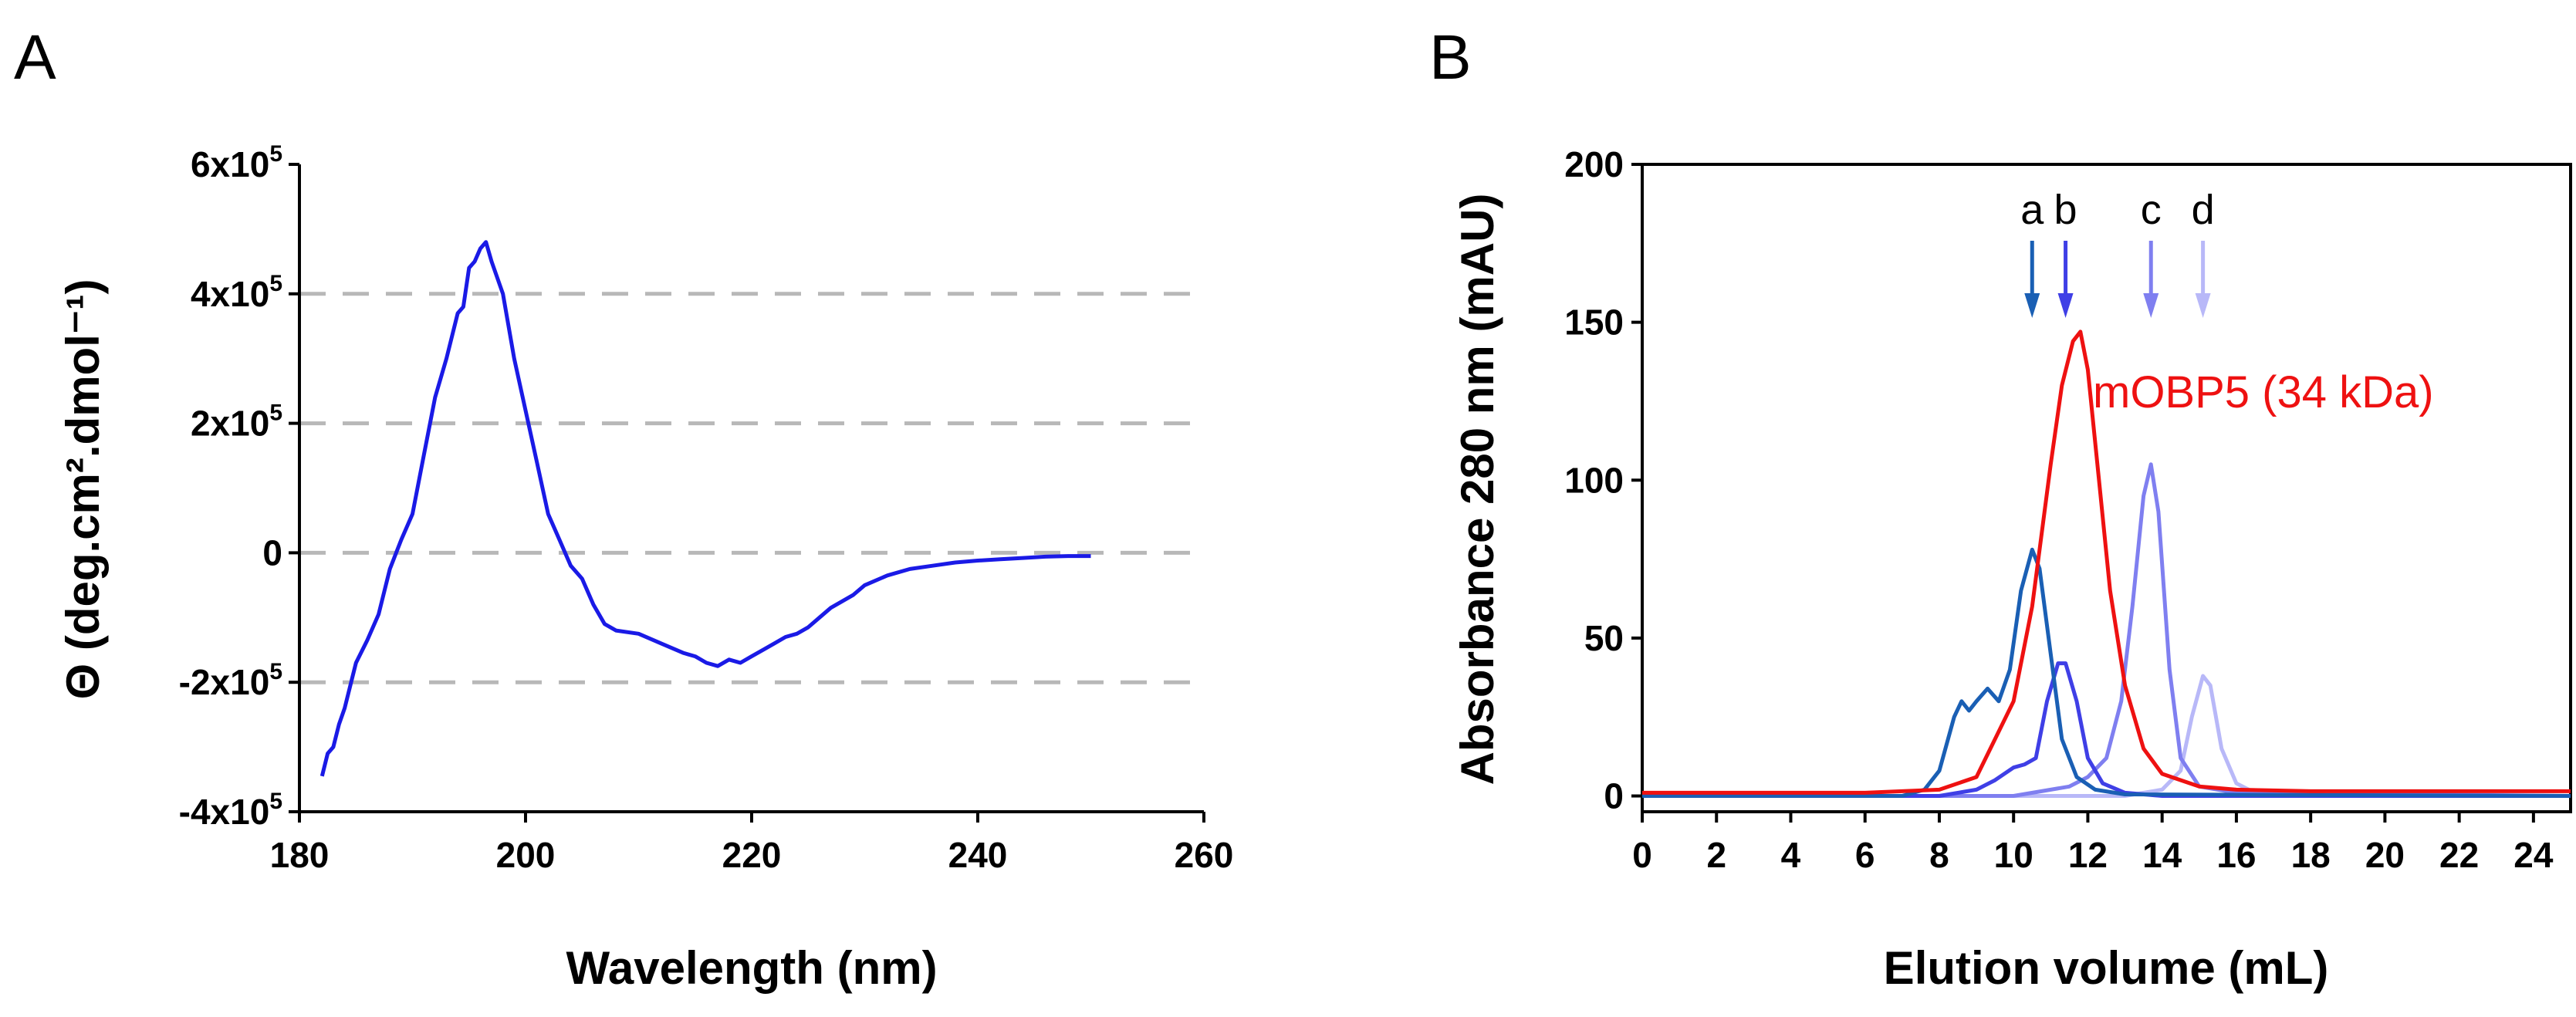  What do you see at coordinates (1642, 855) in the screenshot?
I see `panel-b-x-tick-label: 0` at bounding box center [1642, 855].